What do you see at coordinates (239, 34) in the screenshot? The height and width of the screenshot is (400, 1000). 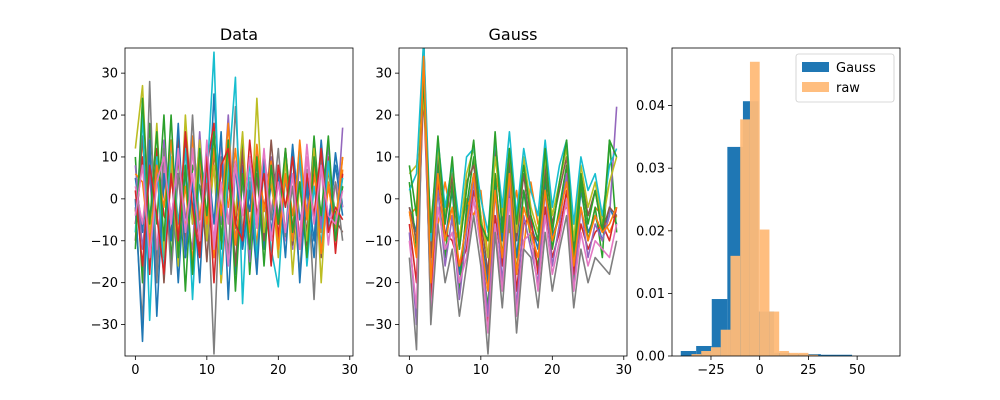 I see `panel-title: Data` at bounding box center [239, 34].